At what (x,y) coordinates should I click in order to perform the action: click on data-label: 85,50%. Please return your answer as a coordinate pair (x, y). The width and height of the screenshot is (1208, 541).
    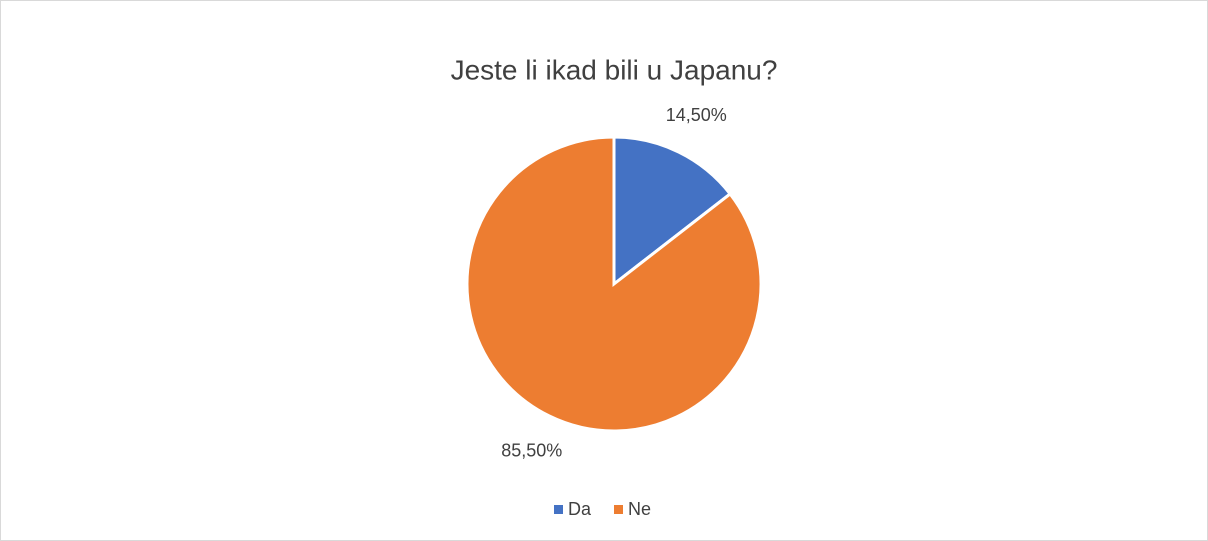
    Looking at the image, I should click on (531, 451).